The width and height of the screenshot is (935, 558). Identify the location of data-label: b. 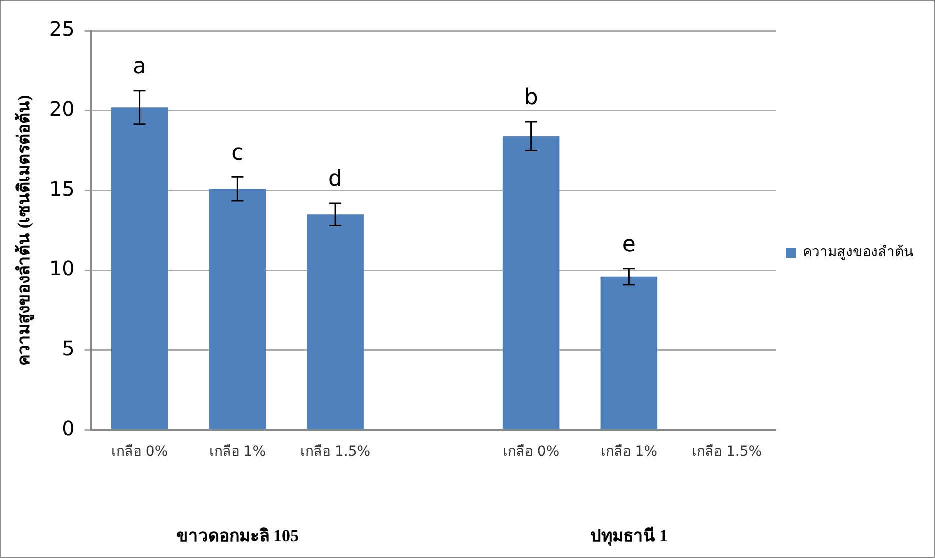
(531, 98).